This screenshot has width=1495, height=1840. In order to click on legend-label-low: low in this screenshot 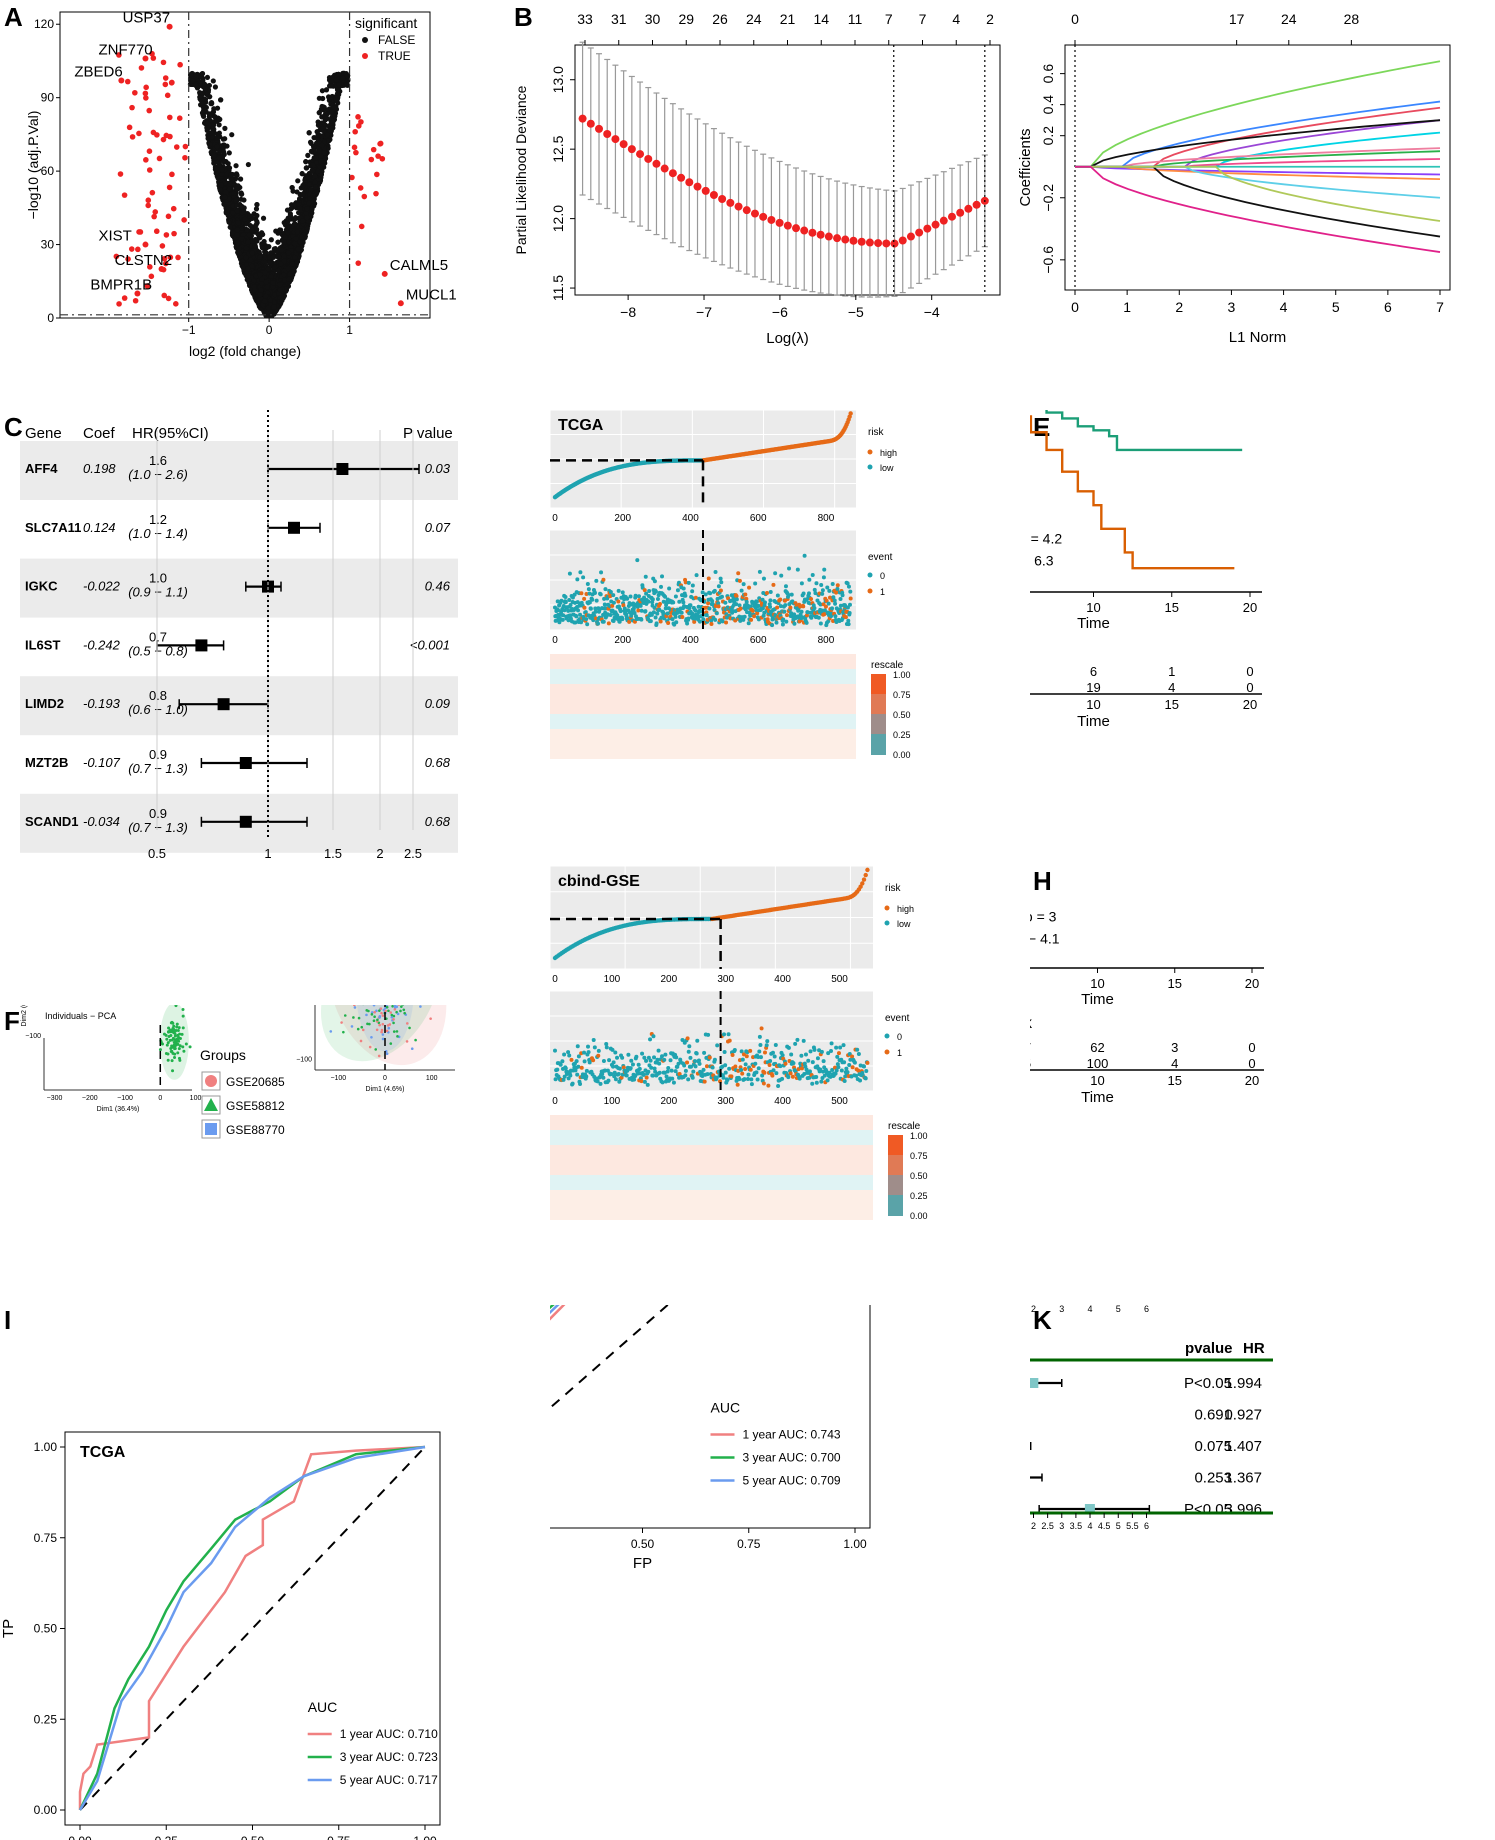, I will do `click(887, 468)`.